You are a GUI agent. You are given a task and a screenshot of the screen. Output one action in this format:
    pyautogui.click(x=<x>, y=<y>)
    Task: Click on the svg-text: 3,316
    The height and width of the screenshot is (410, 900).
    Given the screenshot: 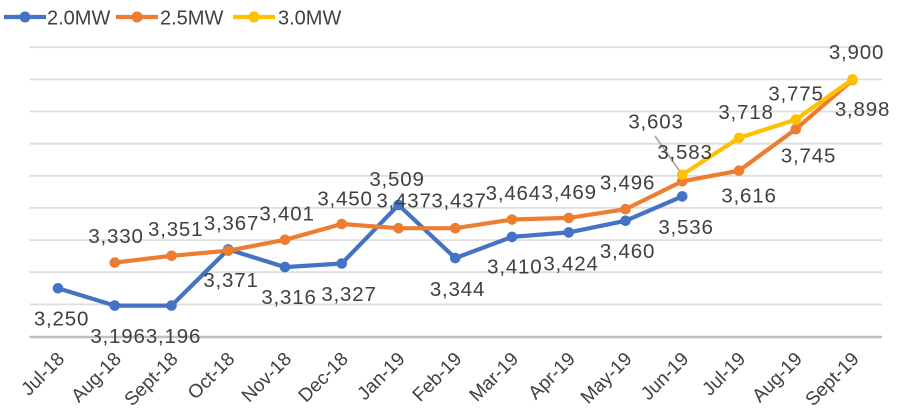 What is the action you would take?
    pyautogui.click(x=288, y=297)
    